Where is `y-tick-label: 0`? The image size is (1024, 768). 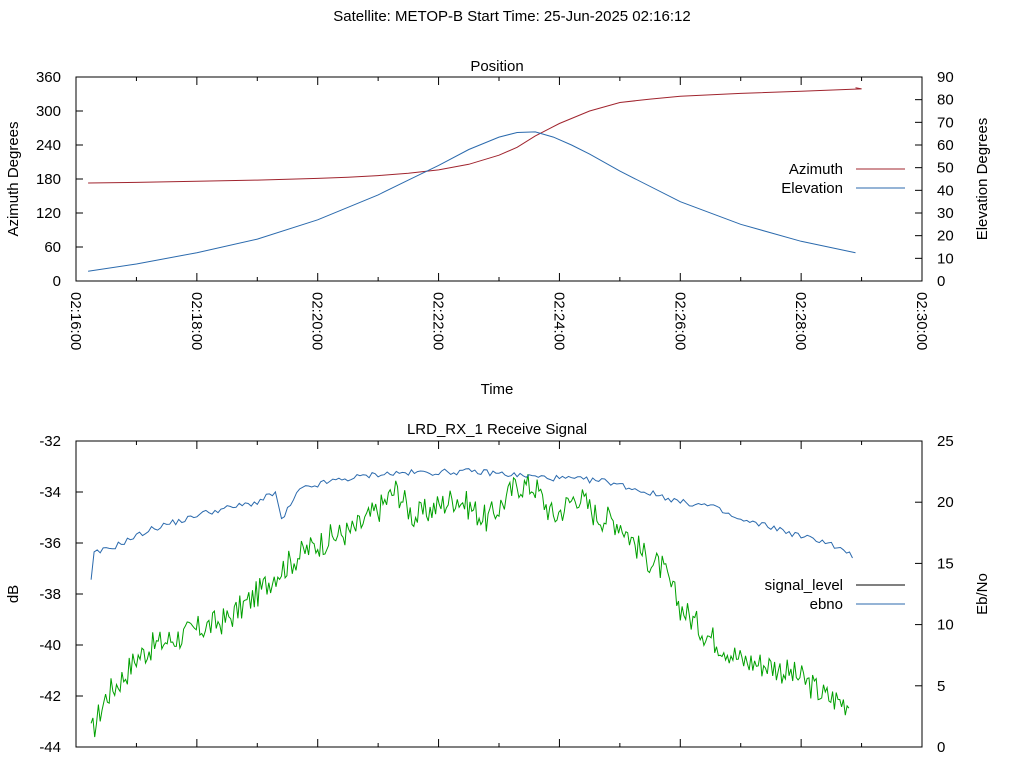 y-tick-label: 0 is located at coordinates (57, 281).